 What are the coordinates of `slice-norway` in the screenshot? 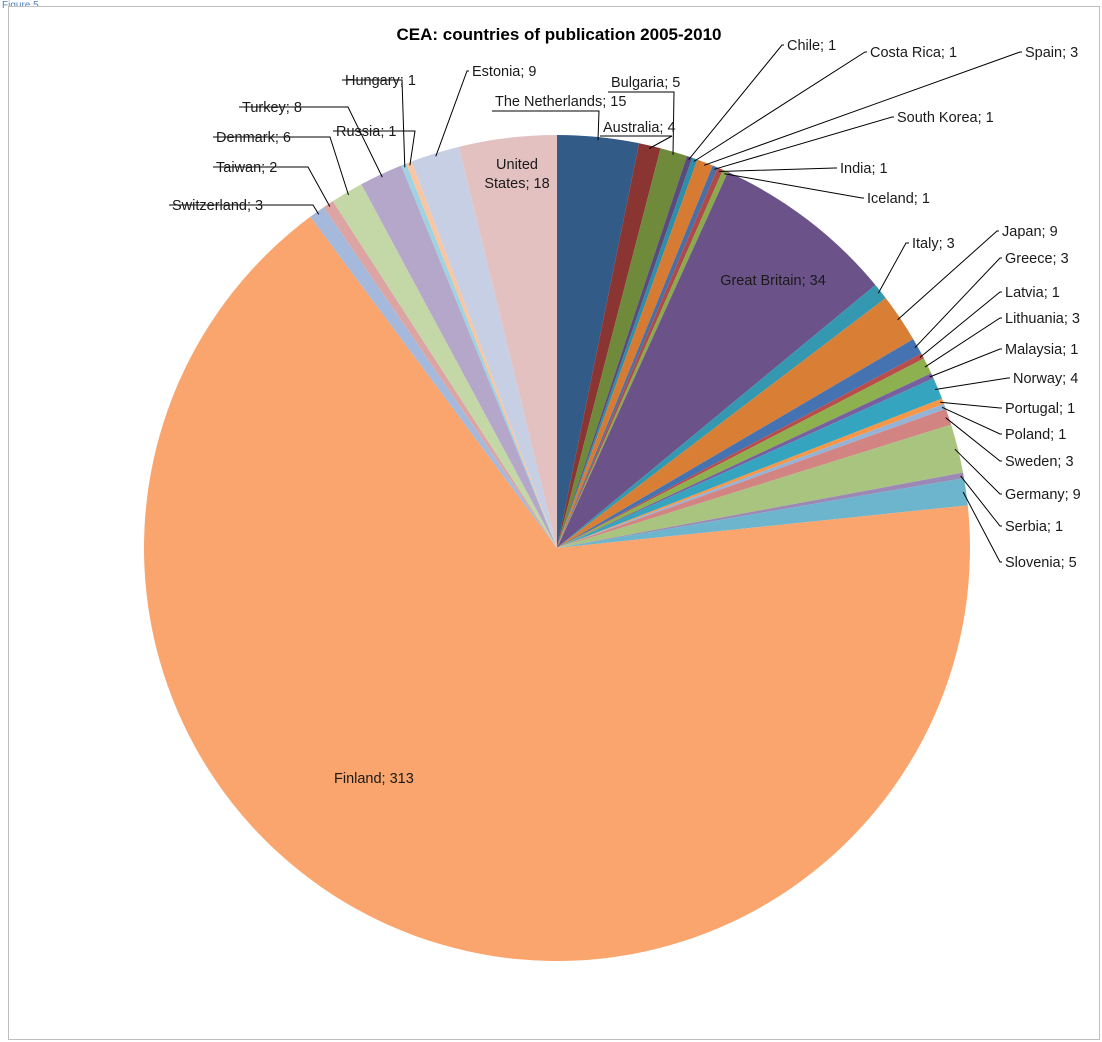 It's located at (750, 463).